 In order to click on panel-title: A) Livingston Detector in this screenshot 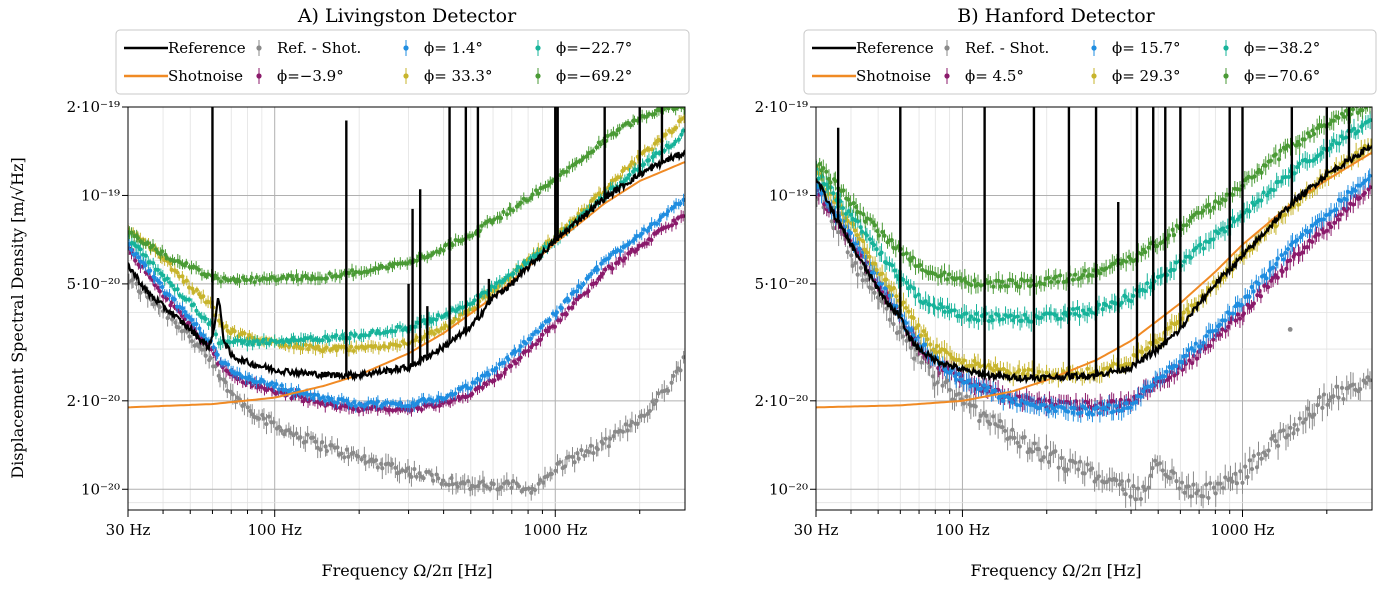, I will do `click(407, 16)`.